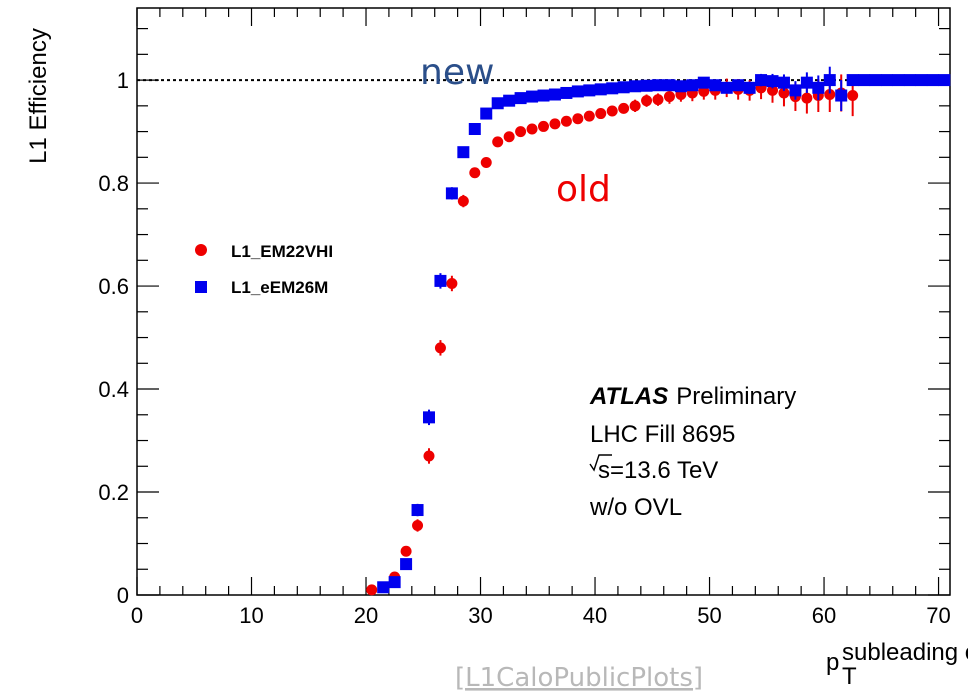  Describe the element at coordinates (662, 434) in the screenshot. I see `lhc-fill-label: LHC Fill 8695` at that location.